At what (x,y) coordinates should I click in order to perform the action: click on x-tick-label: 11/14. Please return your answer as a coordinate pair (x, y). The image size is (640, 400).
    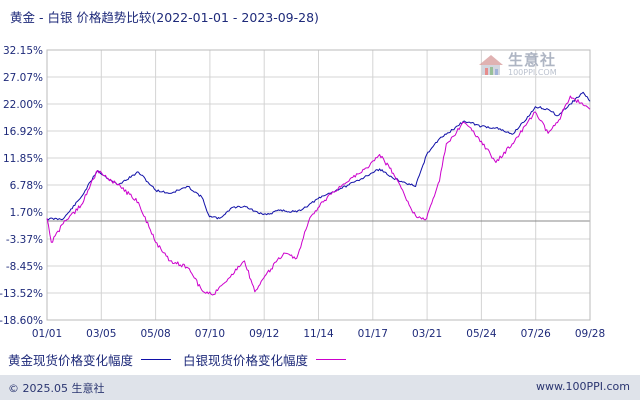
    Looking at the image, I should click on (318, 334).